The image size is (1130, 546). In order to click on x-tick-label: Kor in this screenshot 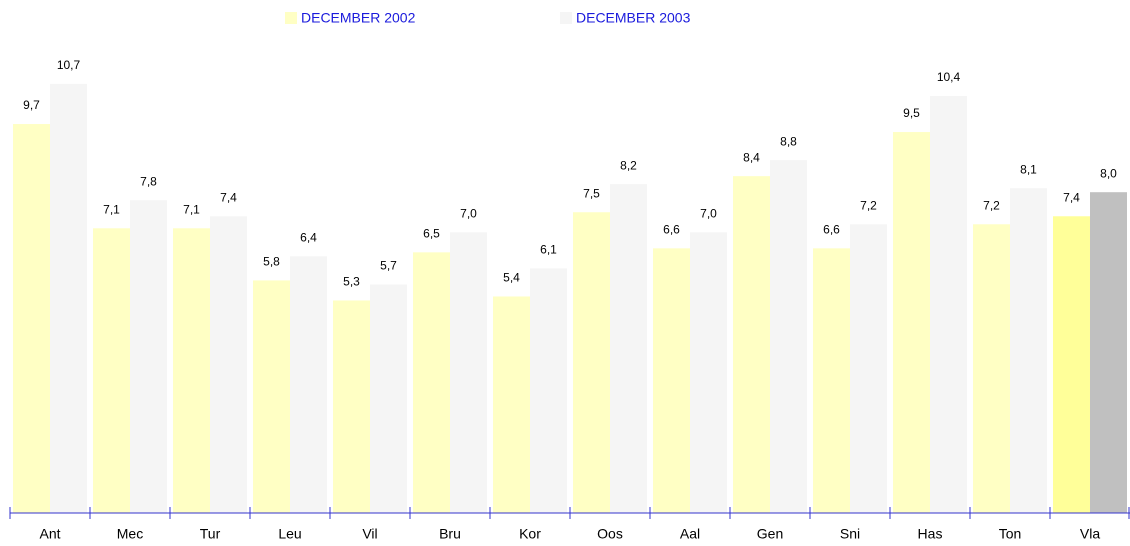, I will do `click(530, 534)`.